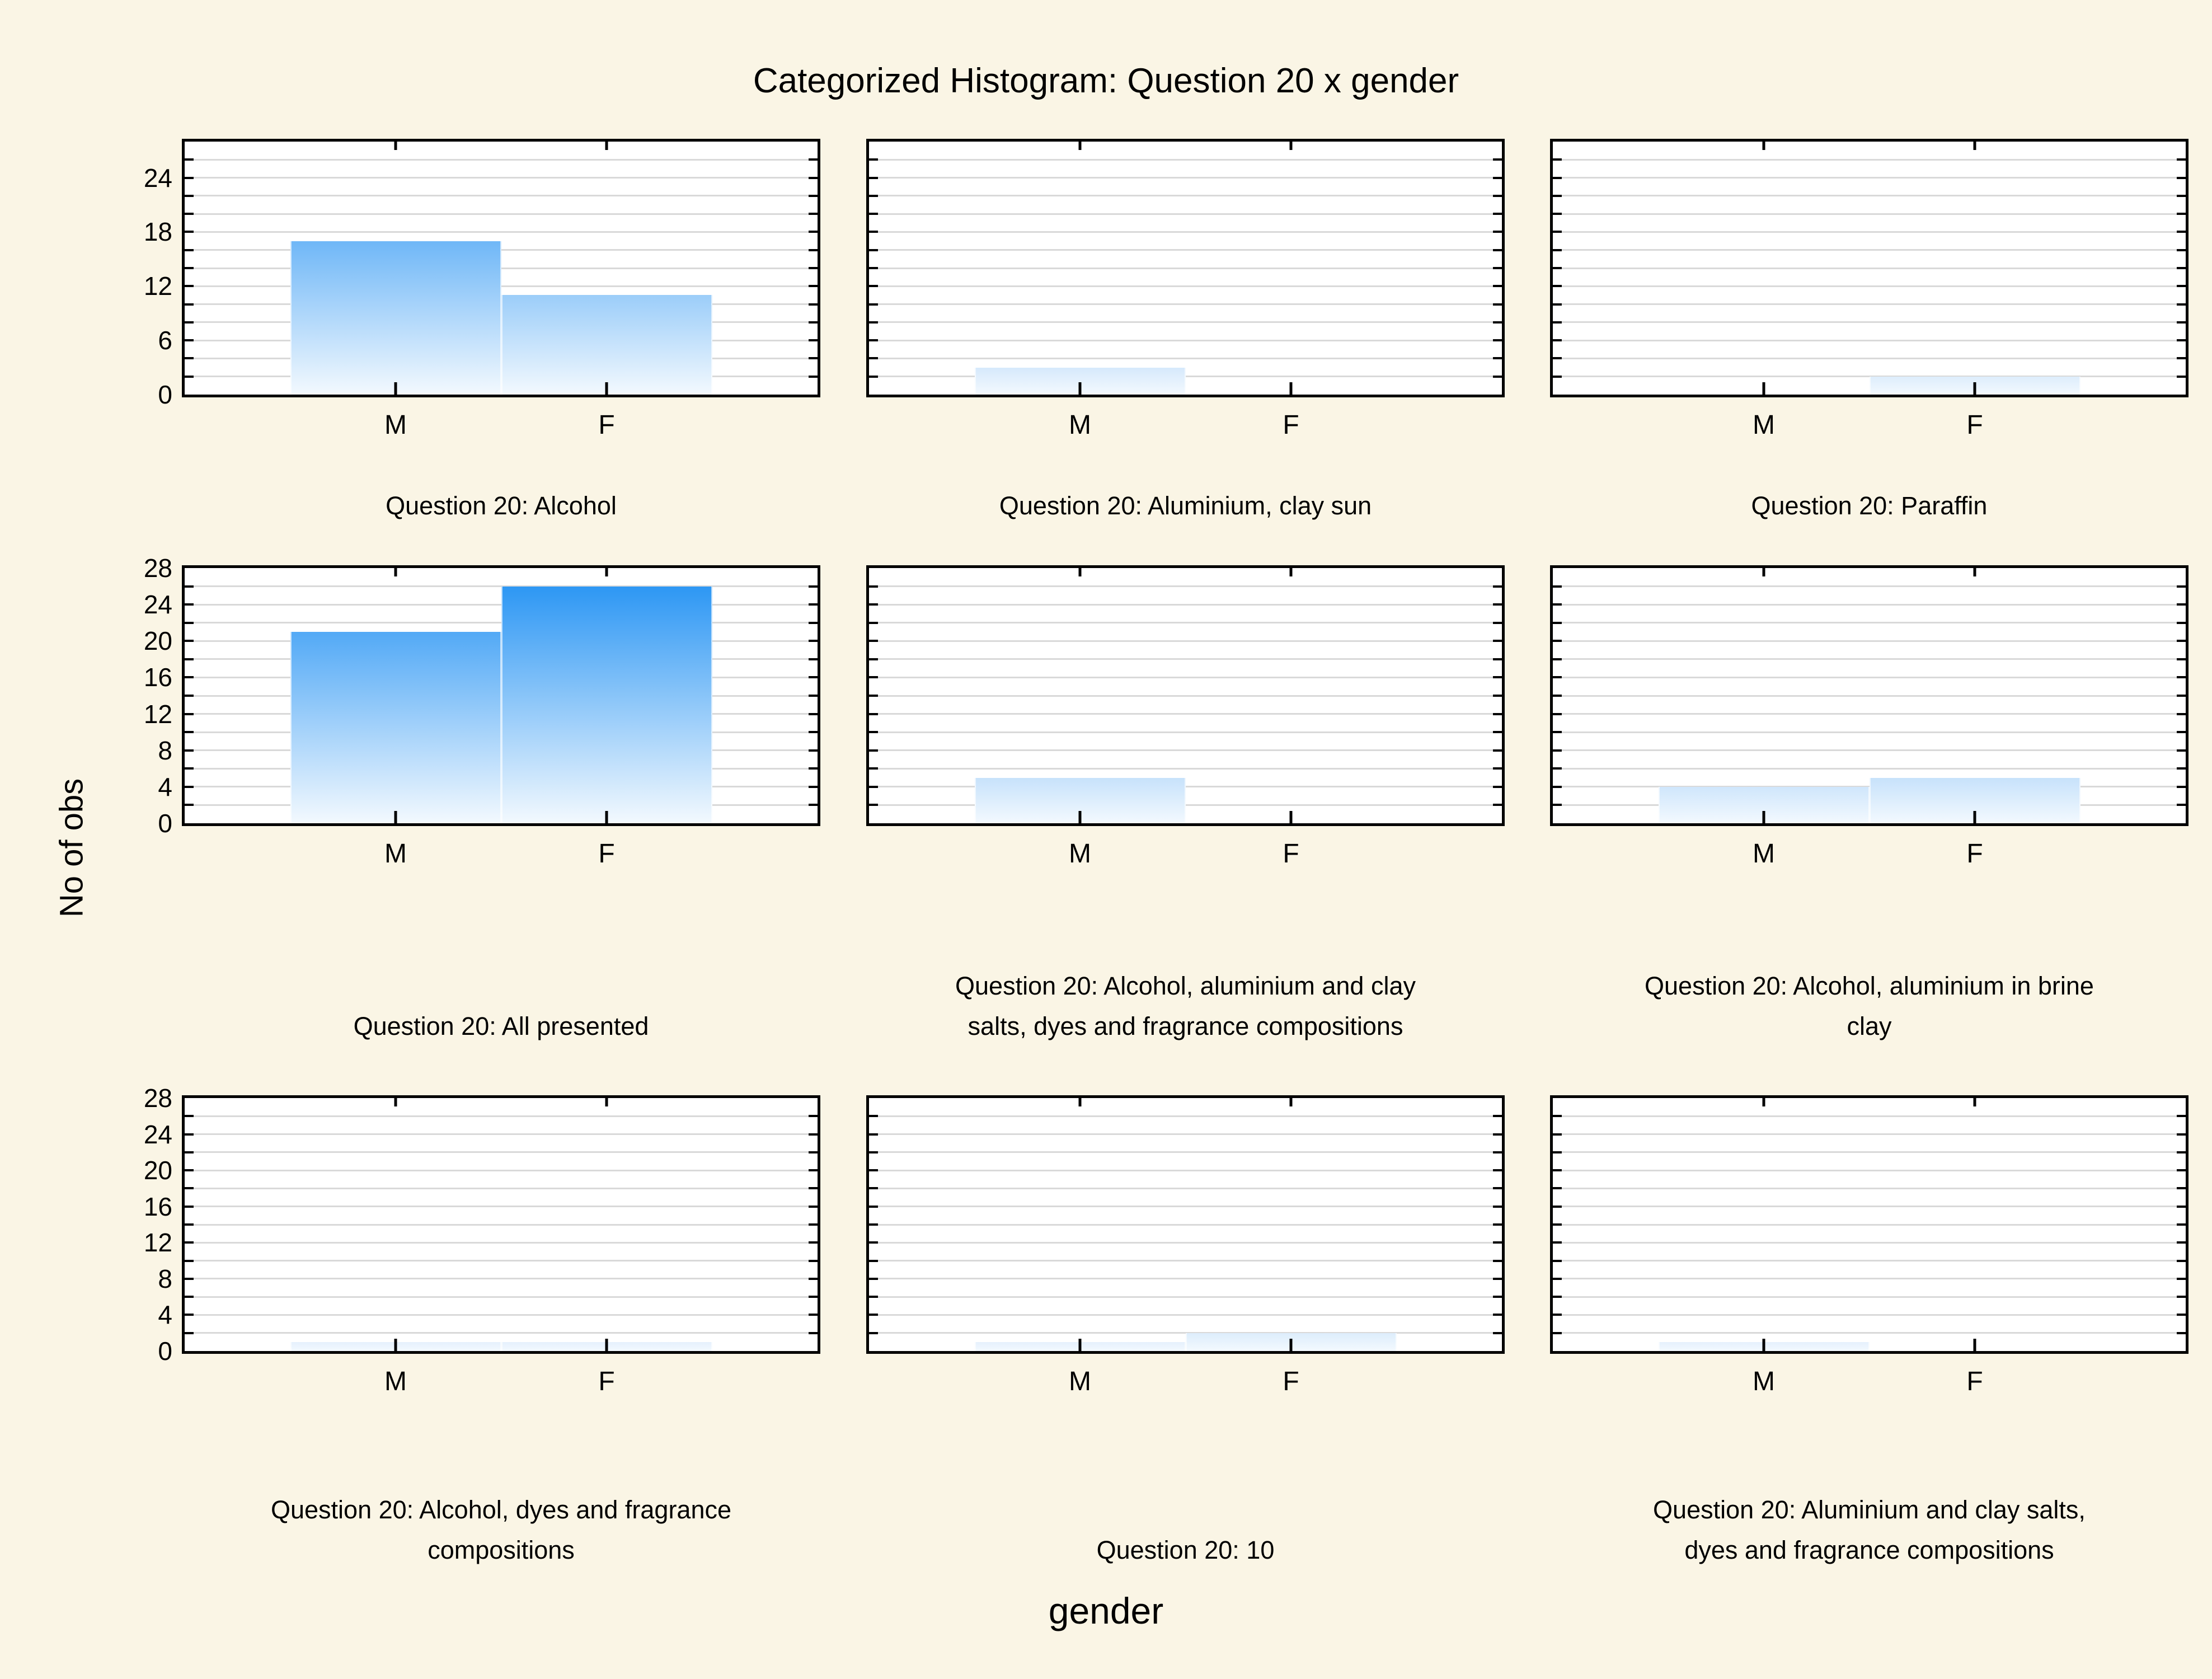  I want to click on panel-subtitle: Question 20: All presented, so click(501, 1026).